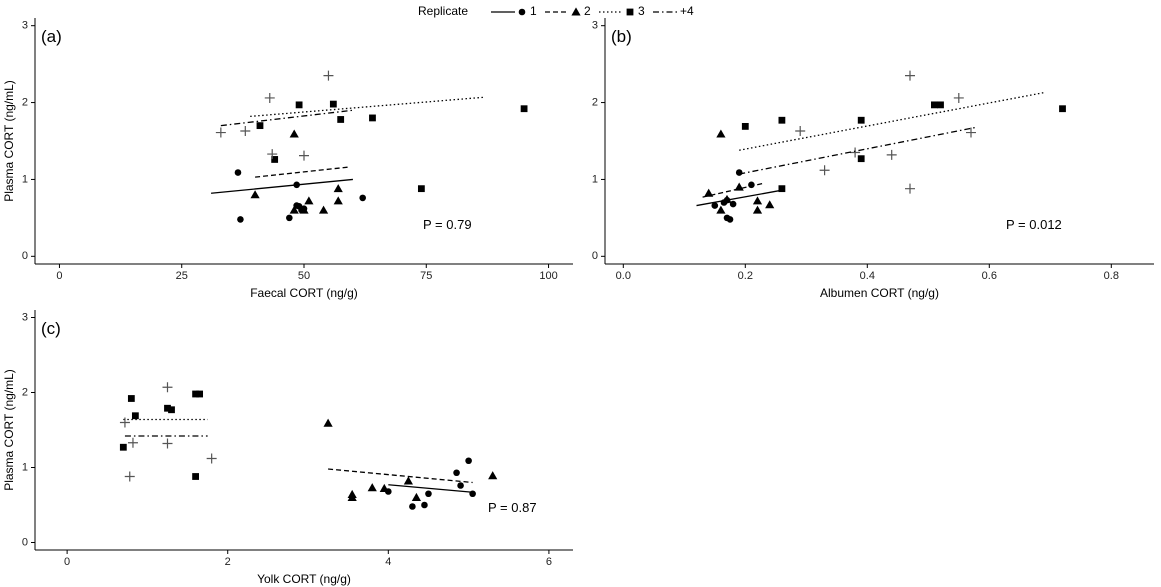  I want to click on x-tick-label: 4, so click(388, 562).